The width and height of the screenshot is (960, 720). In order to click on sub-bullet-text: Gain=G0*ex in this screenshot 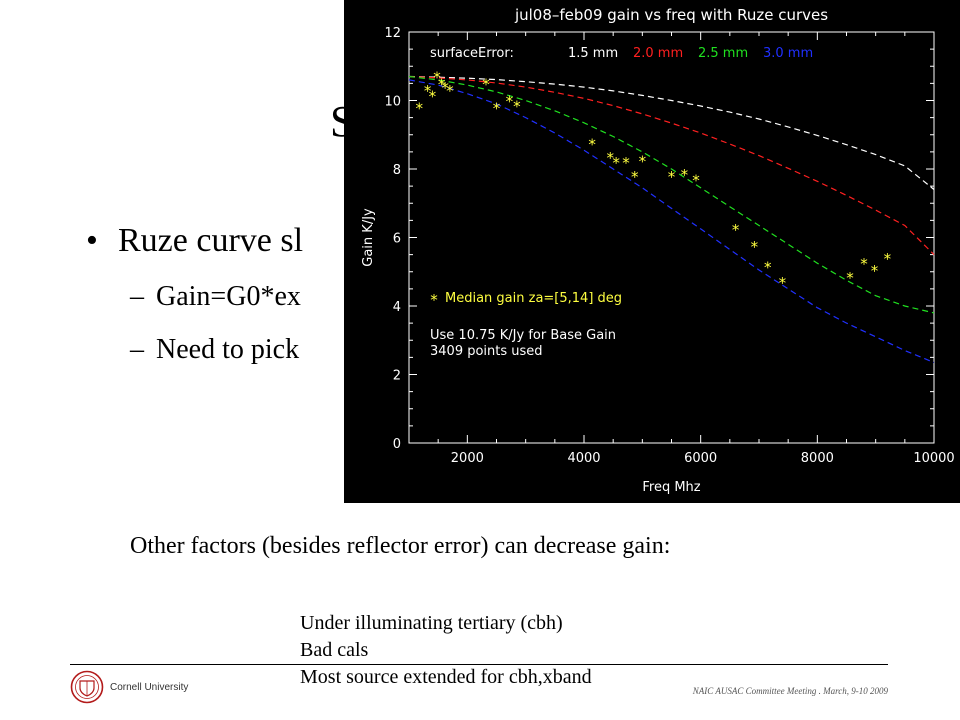, I will do `click(228, 296)`.